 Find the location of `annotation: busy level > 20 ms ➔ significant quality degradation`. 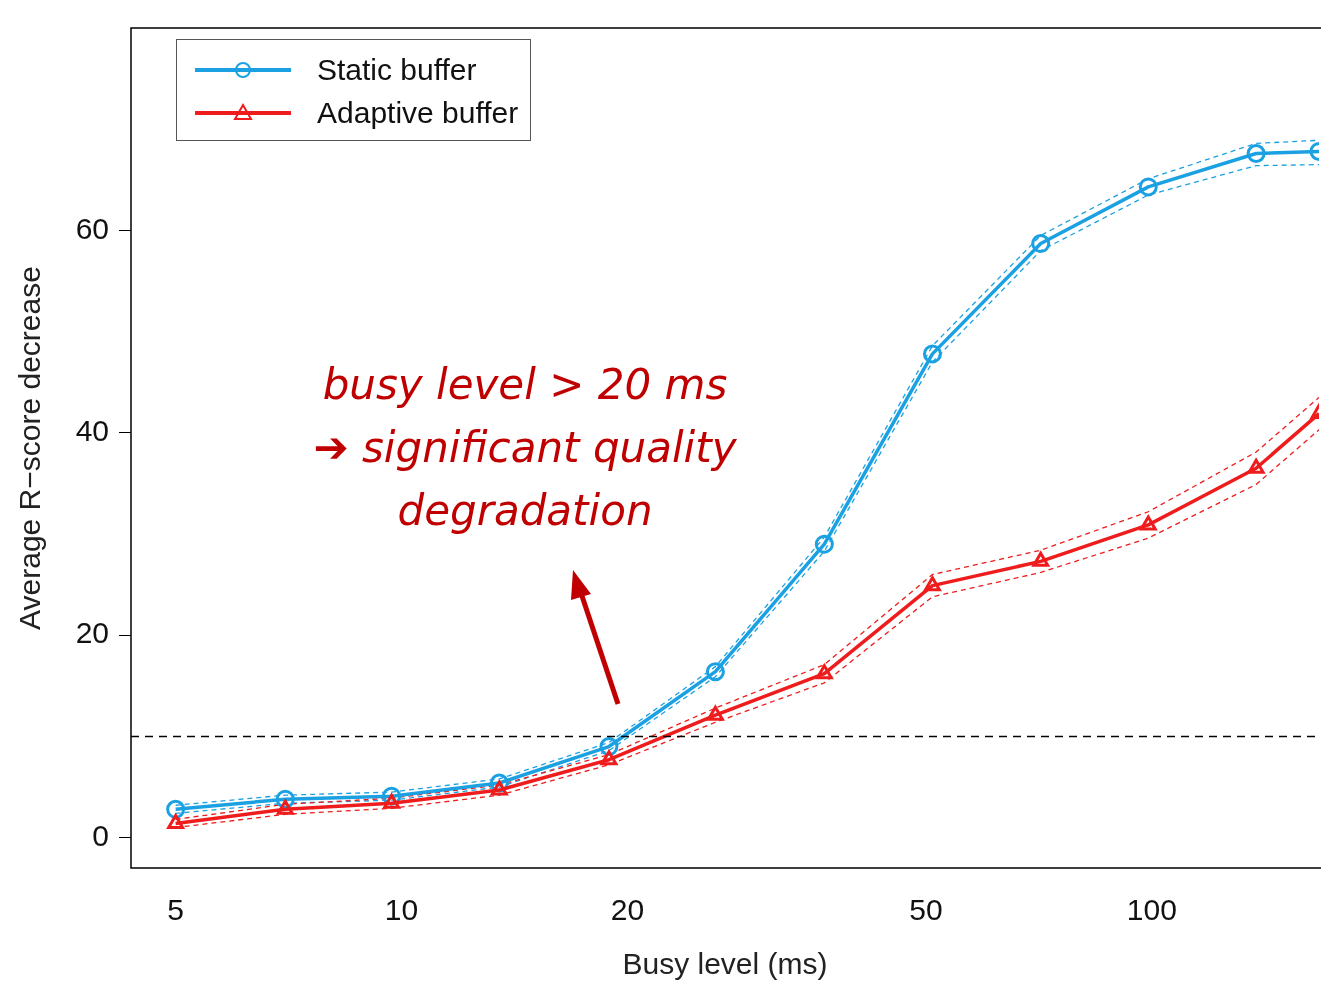

annotation: busy level > 20 ms ➔ significant quality degradation is located at coordinates (525, 447).